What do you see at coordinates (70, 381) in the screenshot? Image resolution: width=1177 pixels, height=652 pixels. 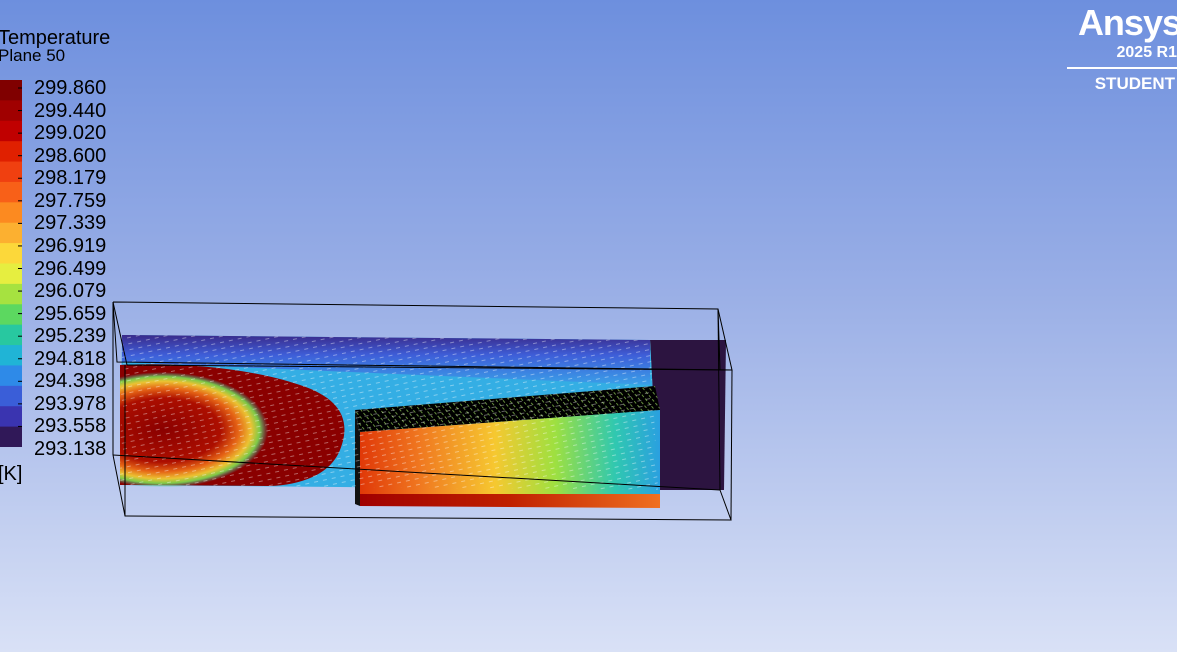 I see `legend-tick-label: 294.398` at bounding box center [70, 381].